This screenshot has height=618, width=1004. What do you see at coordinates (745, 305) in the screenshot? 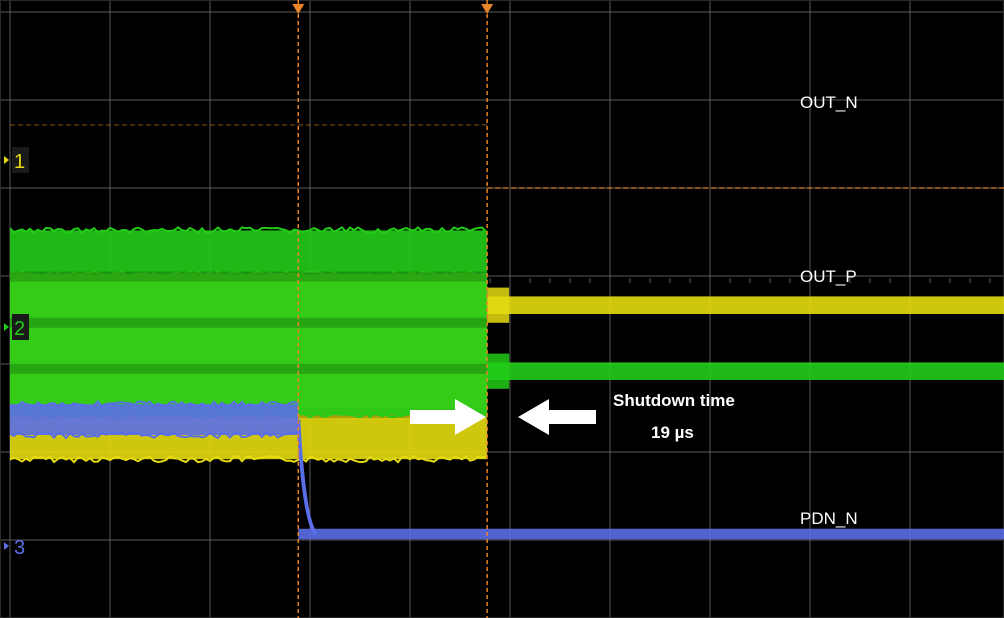
I see `trace-out-n-envelope-after` at bounding box center [745, 305].